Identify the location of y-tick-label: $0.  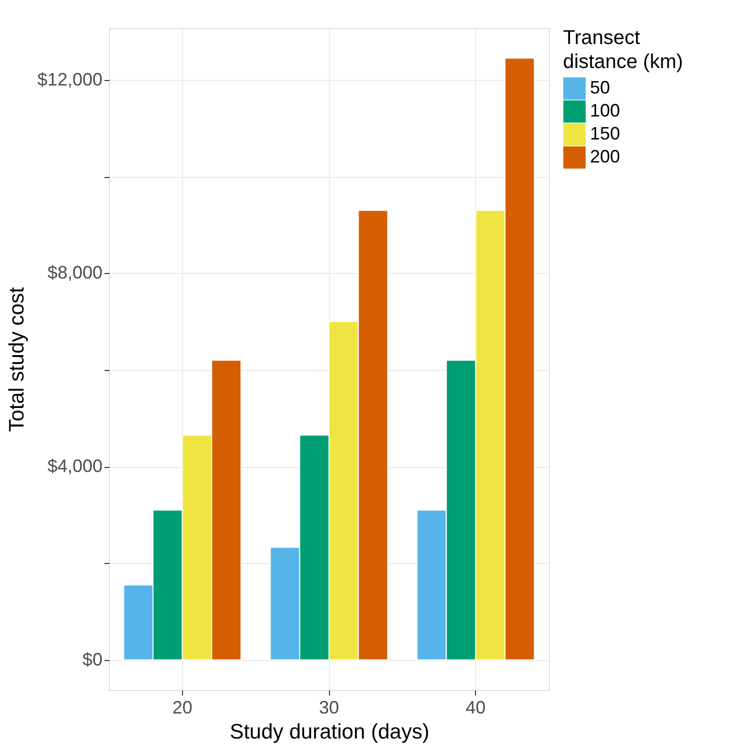
(92, 659).